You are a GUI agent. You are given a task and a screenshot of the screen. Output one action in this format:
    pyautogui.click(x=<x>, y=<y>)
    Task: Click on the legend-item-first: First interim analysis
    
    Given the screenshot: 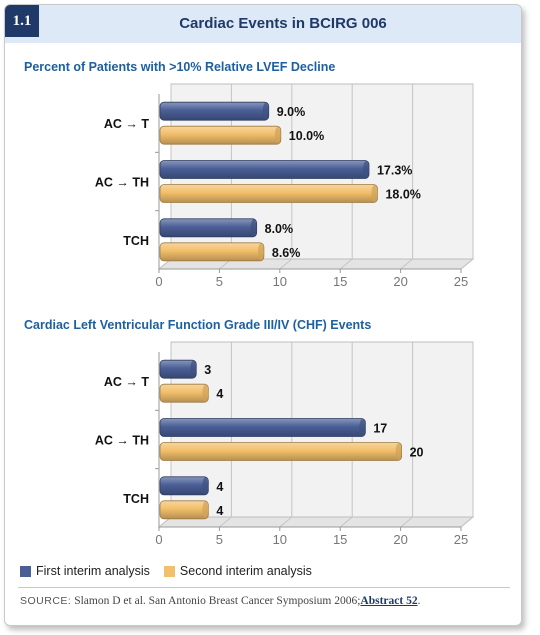 What is the action you would take?
    pyautogui.click(x=85, y=571)
    